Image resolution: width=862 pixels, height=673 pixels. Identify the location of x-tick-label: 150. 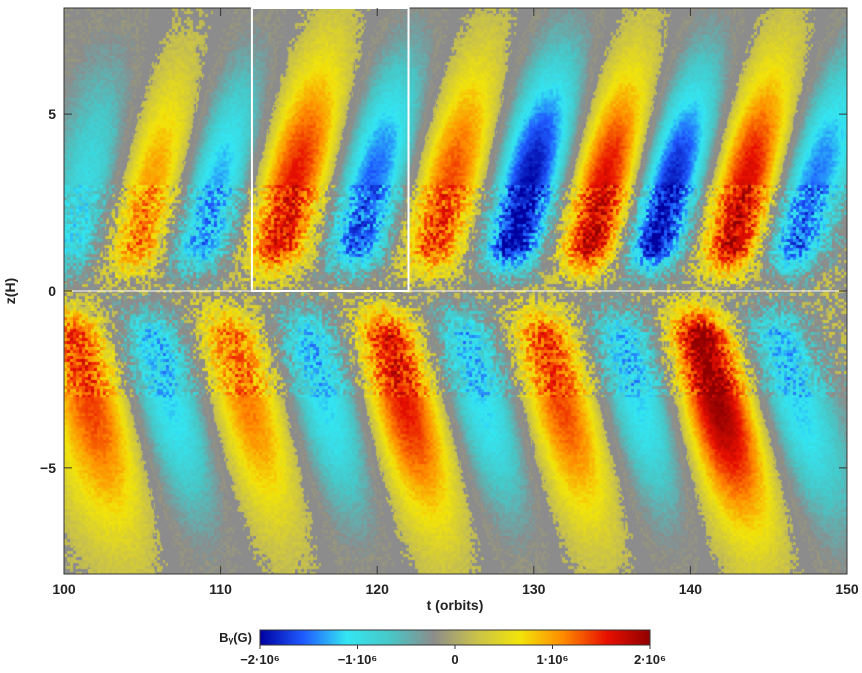
(847, 589).